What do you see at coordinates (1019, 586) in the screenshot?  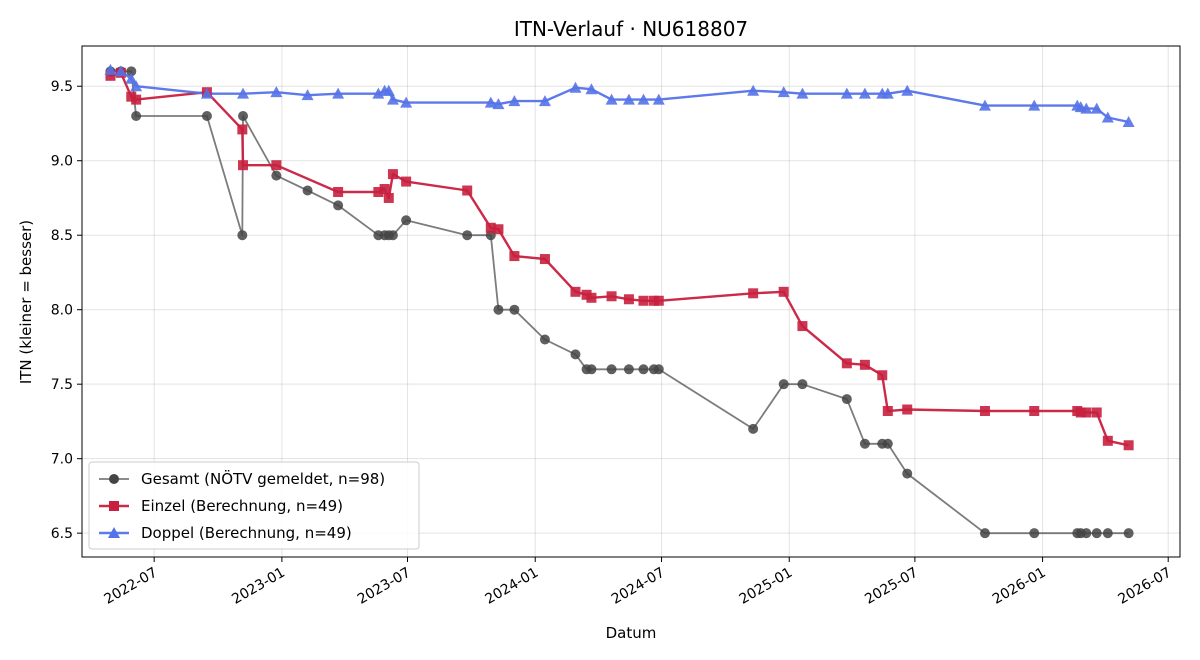 I see `x-tick-label: 2026-01` at bounding box center [1019, 586].